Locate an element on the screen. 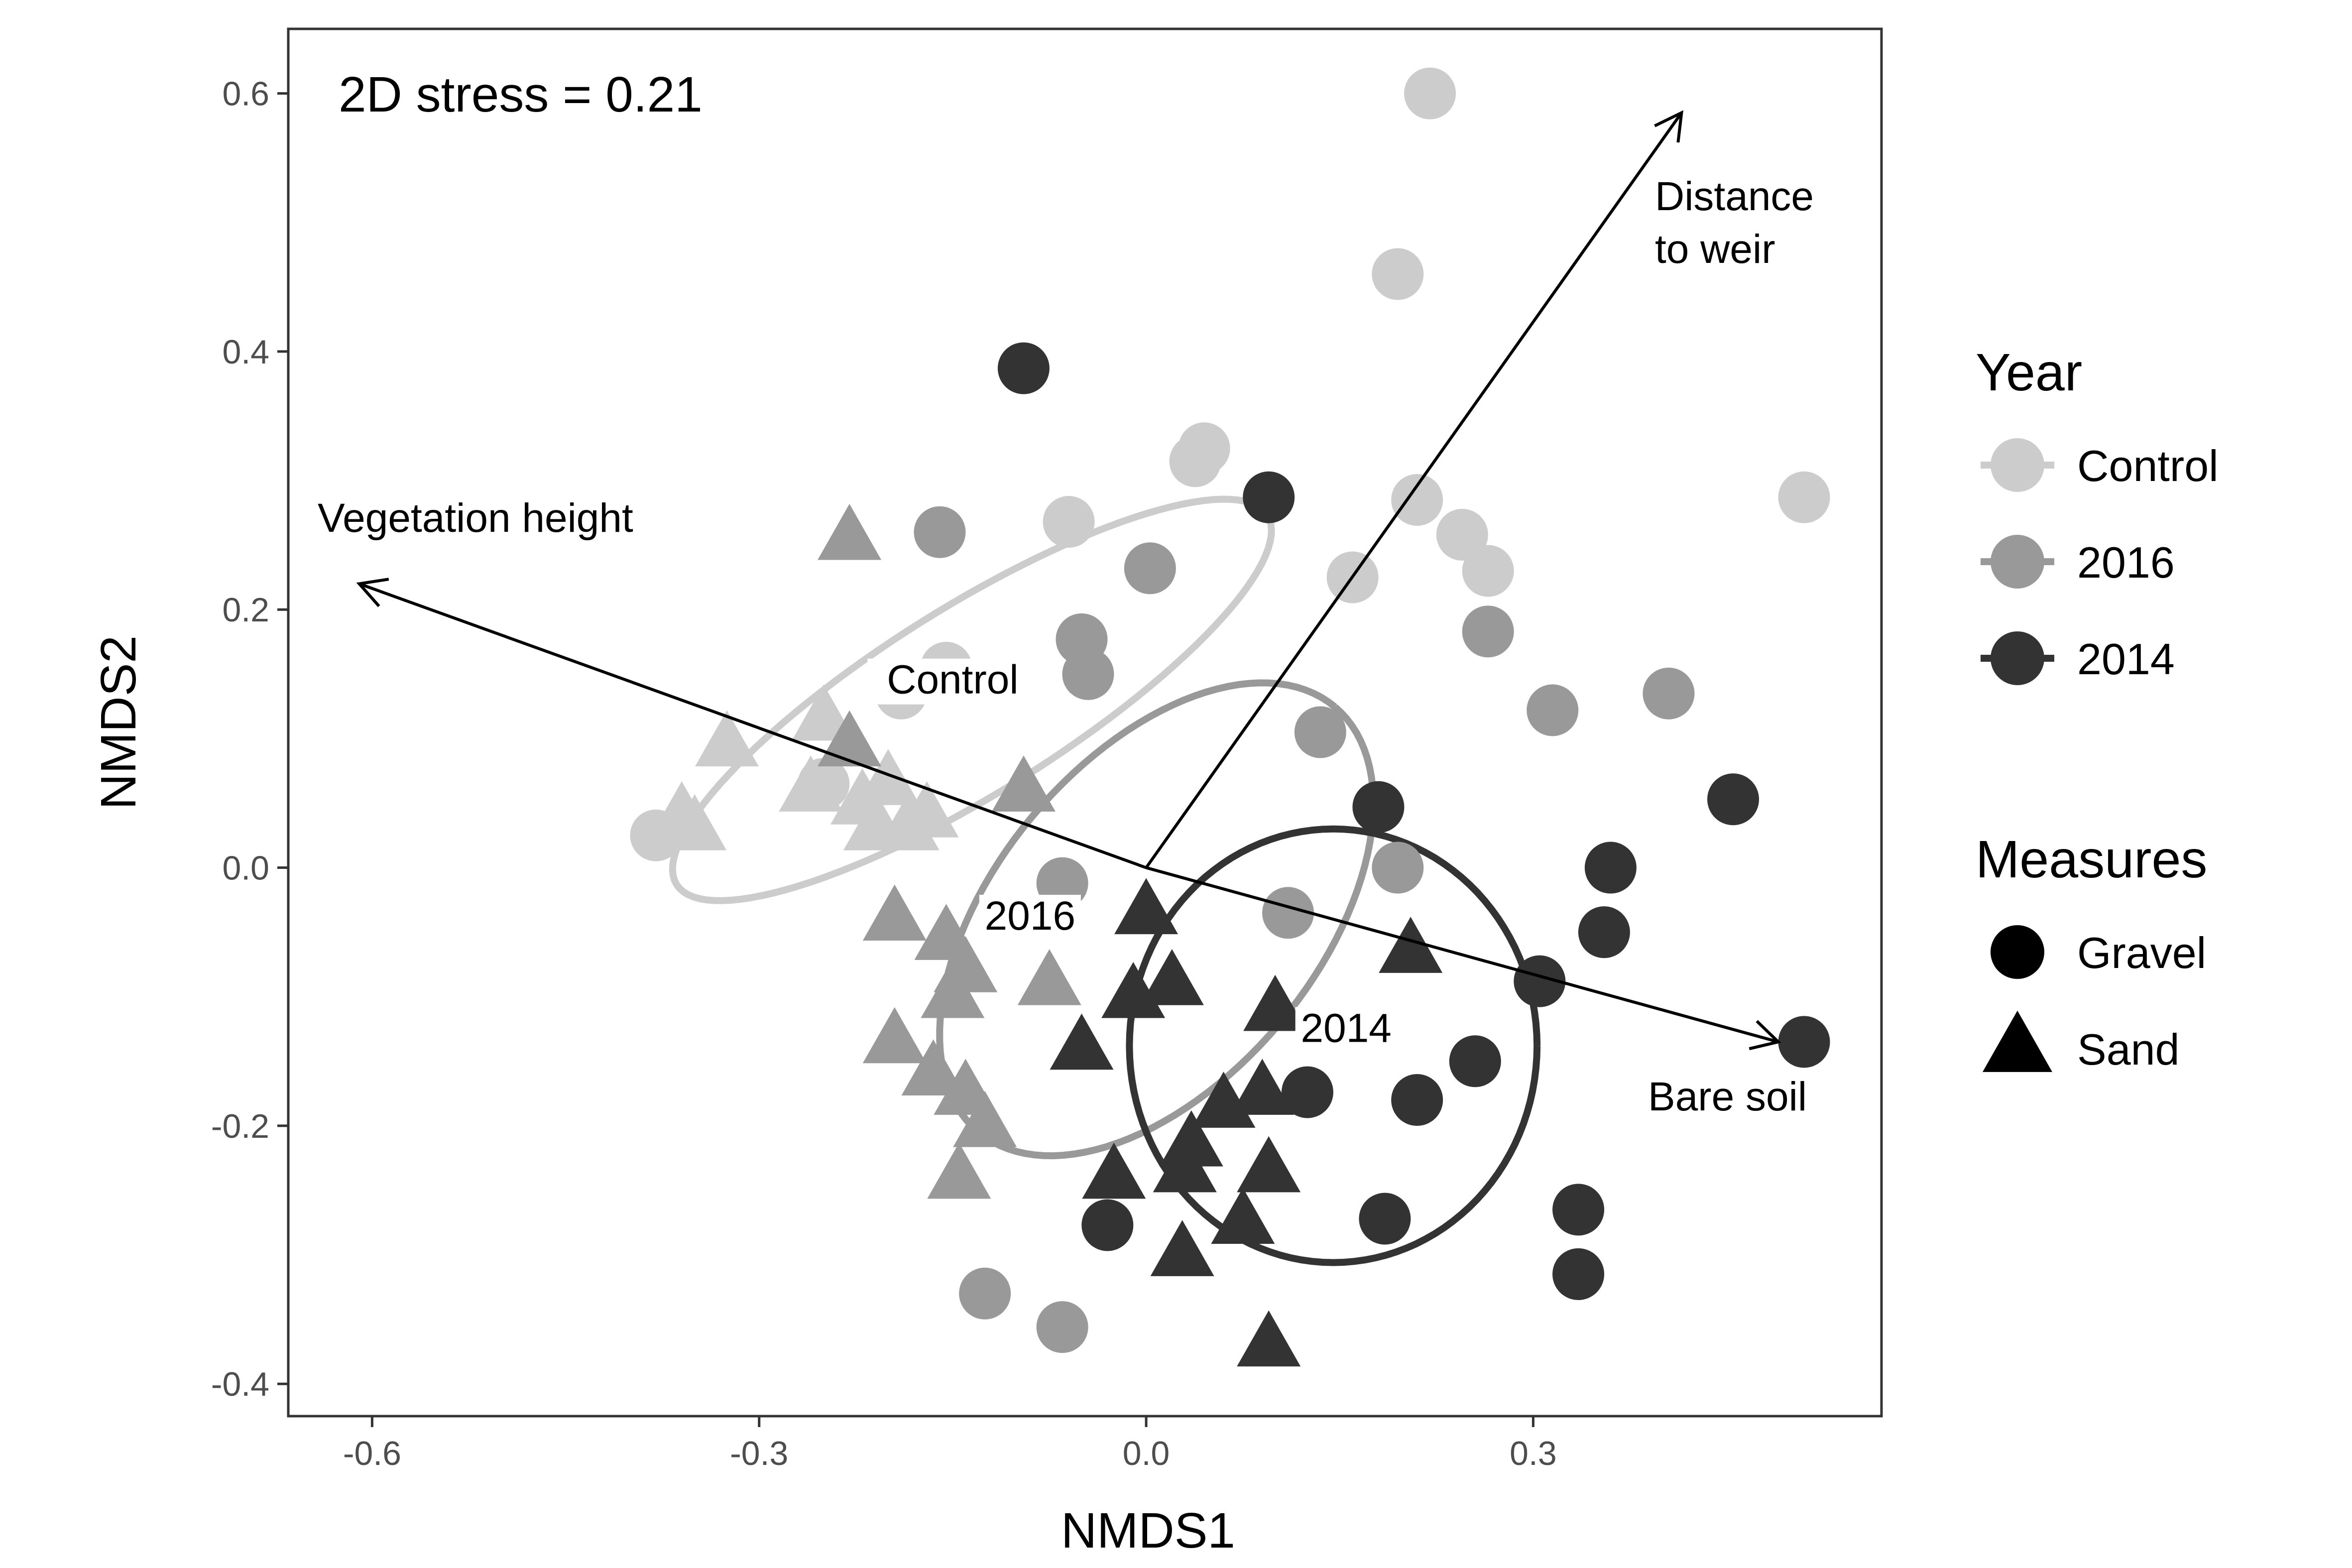 Image resolution: width=2352 pixels, height=1568 pixels. vector-2: Bare soil is located at coordinates (1476, 992).